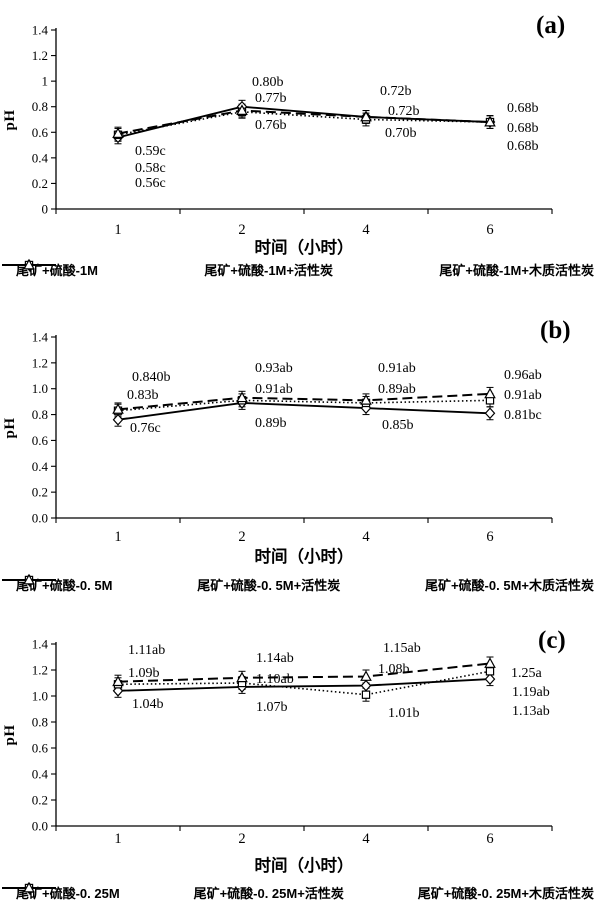  I want to click on legend-item: 尾矿+硫酸-0. 5M+木质活性炭, so click(298, 583).